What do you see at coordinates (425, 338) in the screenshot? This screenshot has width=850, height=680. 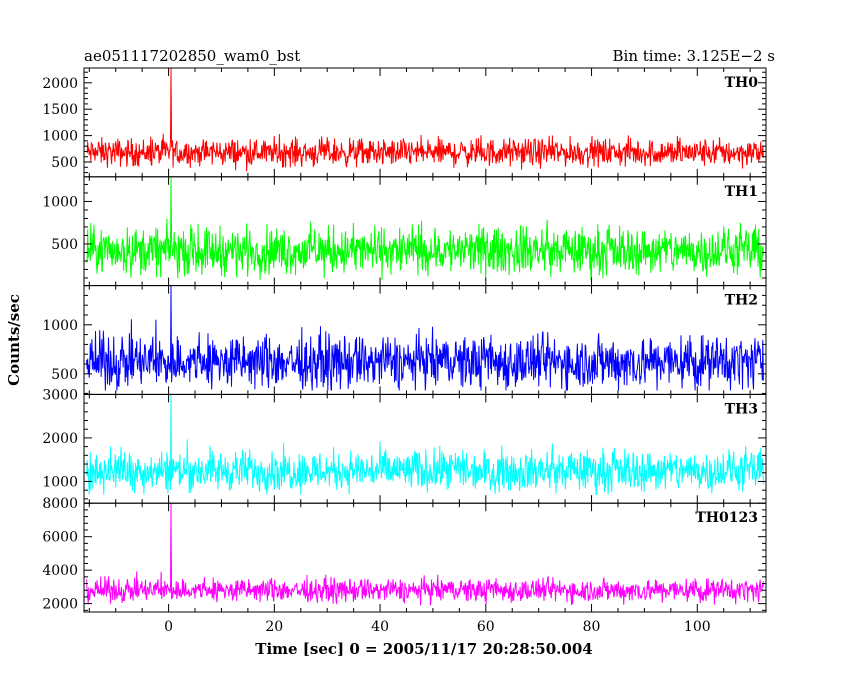 I see `series-line-th2` at bounding box center [425, 338].